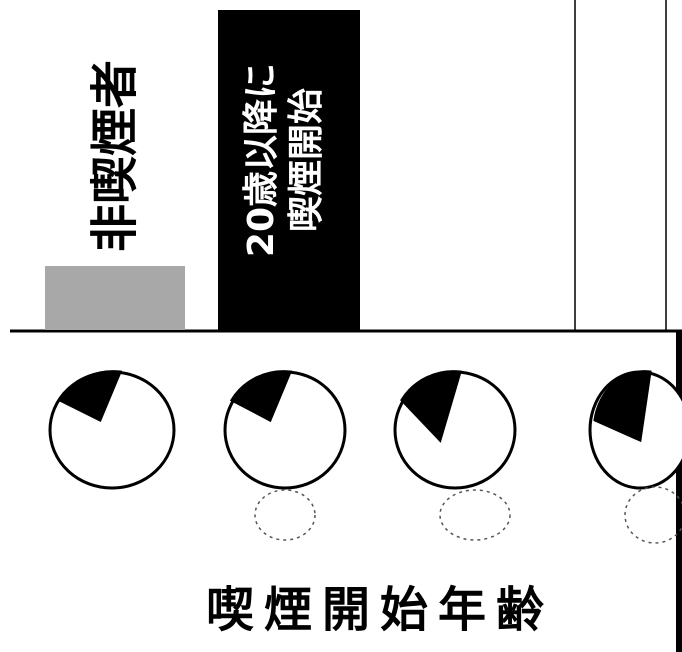 The width and height of the screenshot is (682, 652). Describe the element at coordinates (379, 610) in the screenshot. I see `x-axis-label: 喫煙開始年齢` at that location.